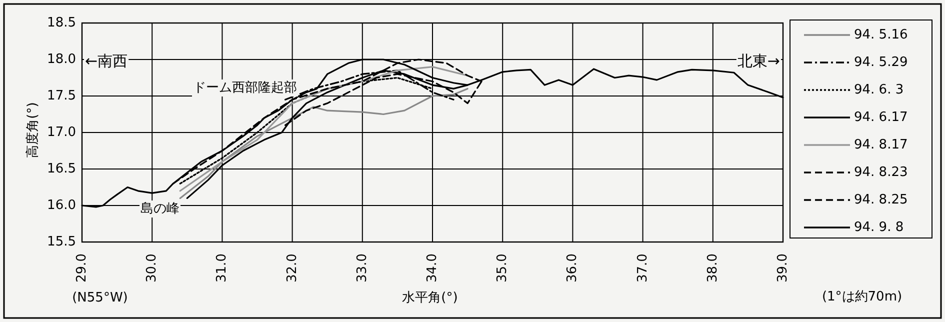 This screenshot has height=322, width=945. Describe the element at coordinates (881, 200) in the screenshot. I see `legend-label: 94. 8.25` at that location.